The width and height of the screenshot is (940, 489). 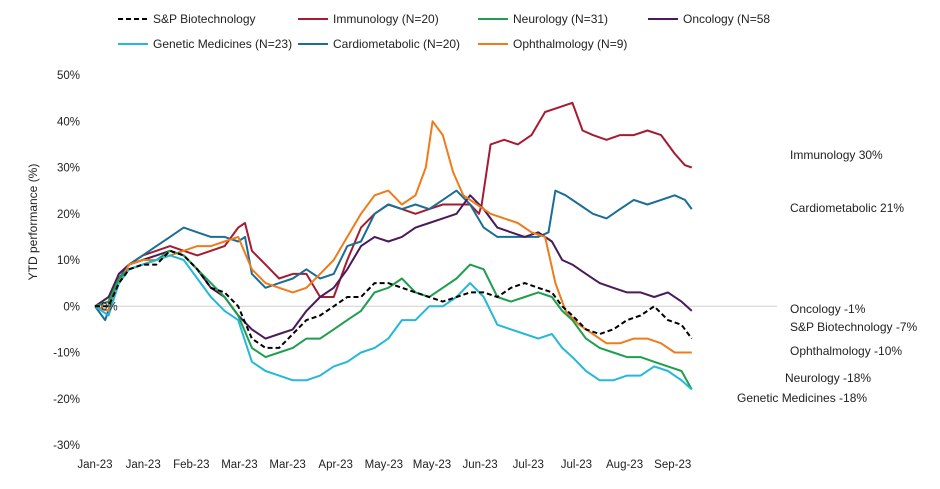 I want to click on y-axis: 50% 40% 30% 20% 10% 0% -10% -20% -30%, so click(x=66, y=261).